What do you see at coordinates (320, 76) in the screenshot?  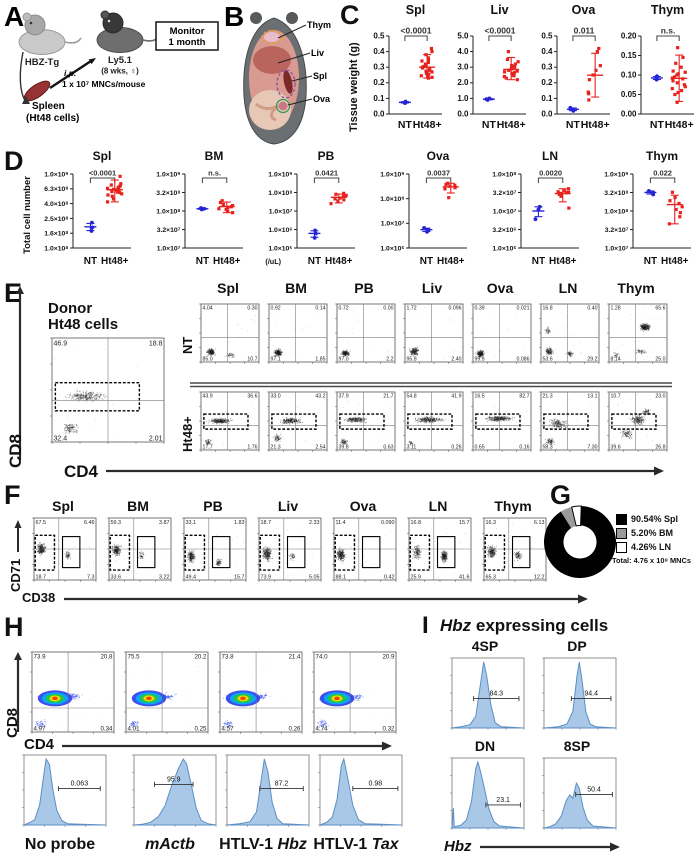 I see `organ-label-spl: Spl` at bounding box center [320, 76].